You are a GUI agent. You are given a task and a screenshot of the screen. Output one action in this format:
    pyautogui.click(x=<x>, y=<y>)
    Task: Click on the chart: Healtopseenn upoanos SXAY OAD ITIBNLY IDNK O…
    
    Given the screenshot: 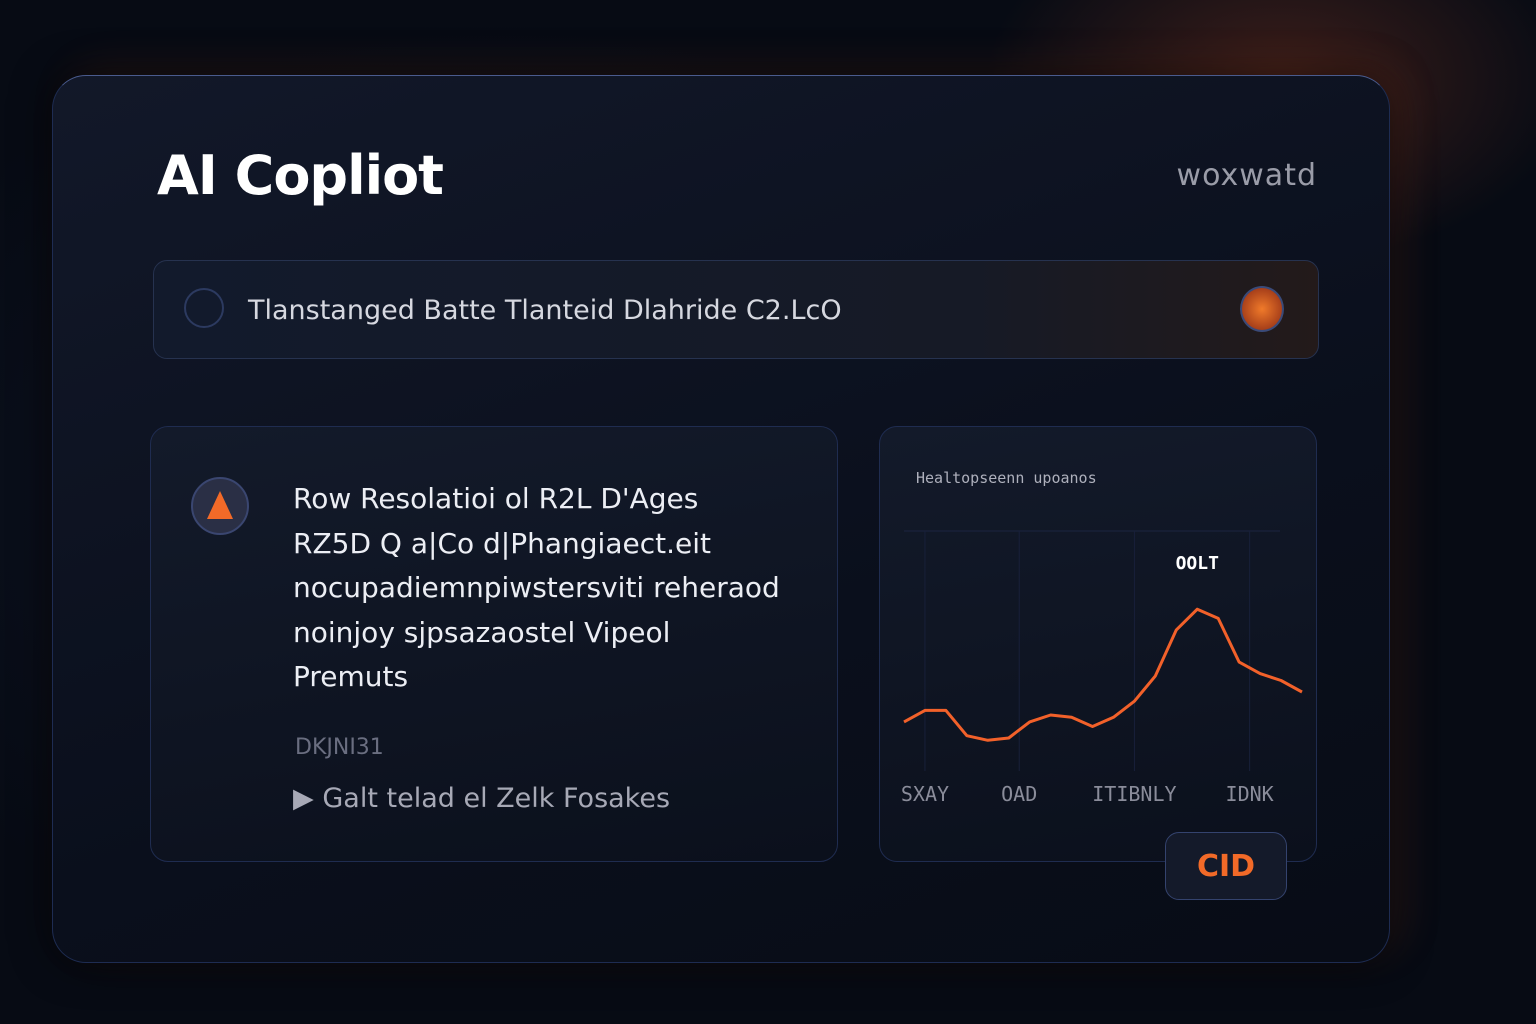 What is the action you would take?
    pyautogui.click(x=1102, y=637)
    